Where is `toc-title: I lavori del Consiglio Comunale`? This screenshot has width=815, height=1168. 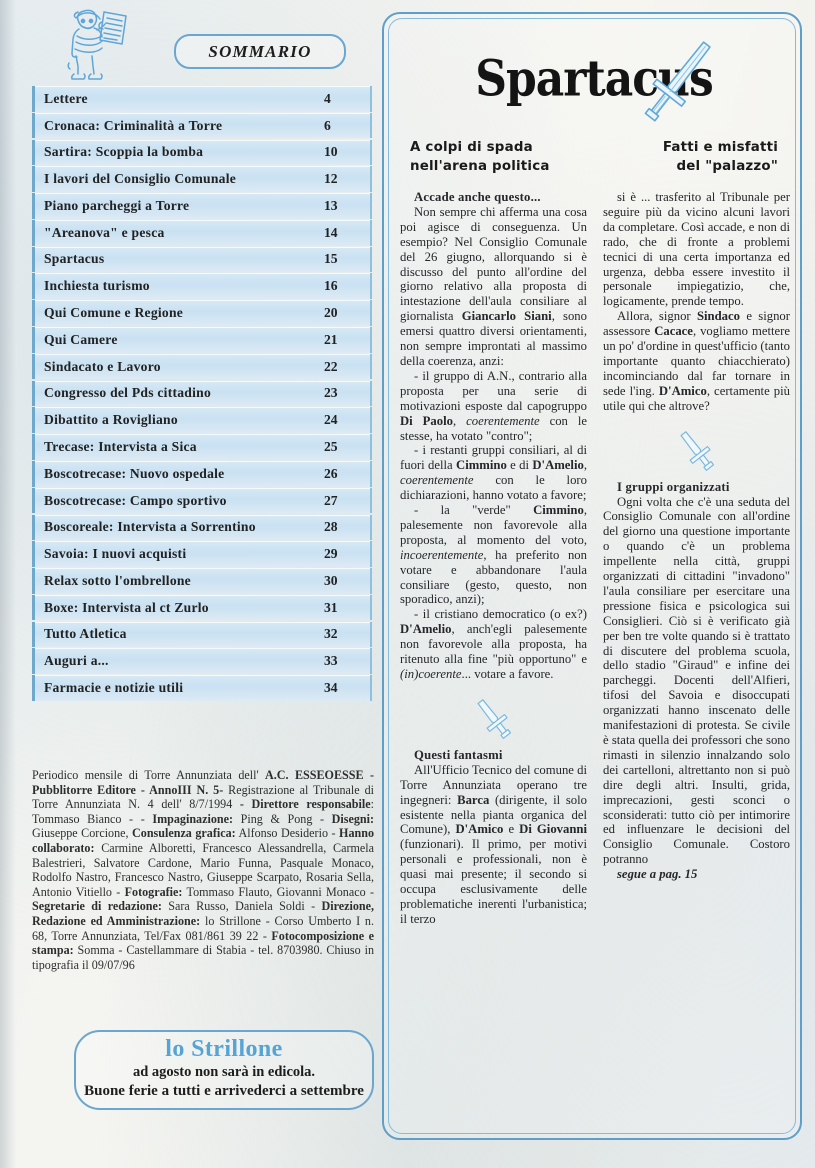
toc-title: I lavori del Consiglio Comunale is located at coordinates (140, 179).